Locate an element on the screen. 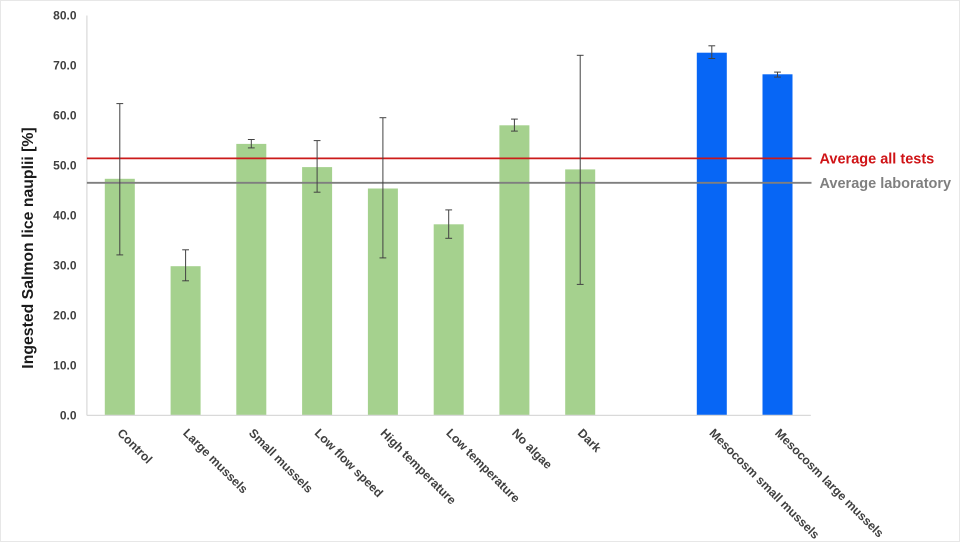 The width and height of the screenshot is (960, 542). svg-text: 60.0 is located at coordinates (65, 116).